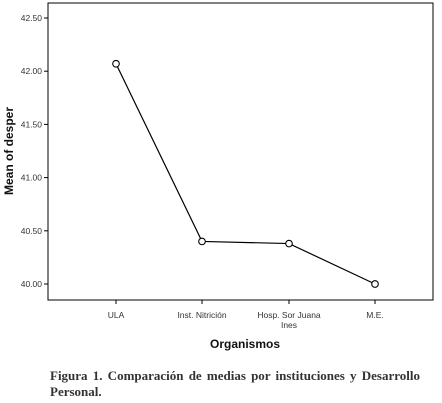  I want to click on y-tick-label: 42.50, so click(32, 18).